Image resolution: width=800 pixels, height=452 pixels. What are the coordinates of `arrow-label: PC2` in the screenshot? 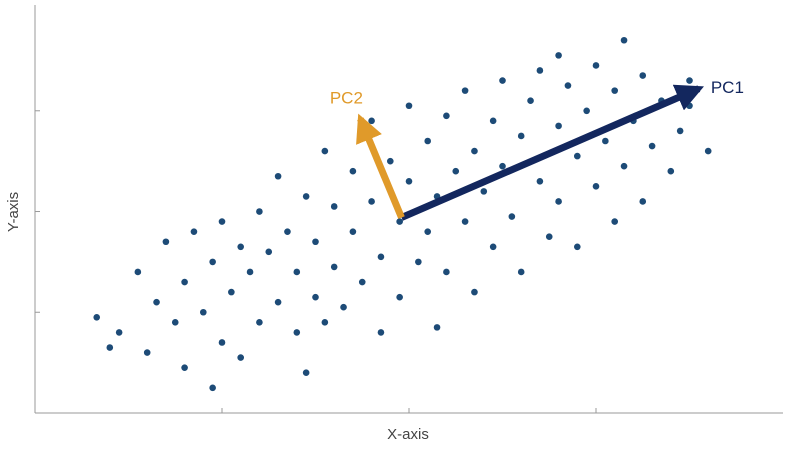 It's located at (346, 97).